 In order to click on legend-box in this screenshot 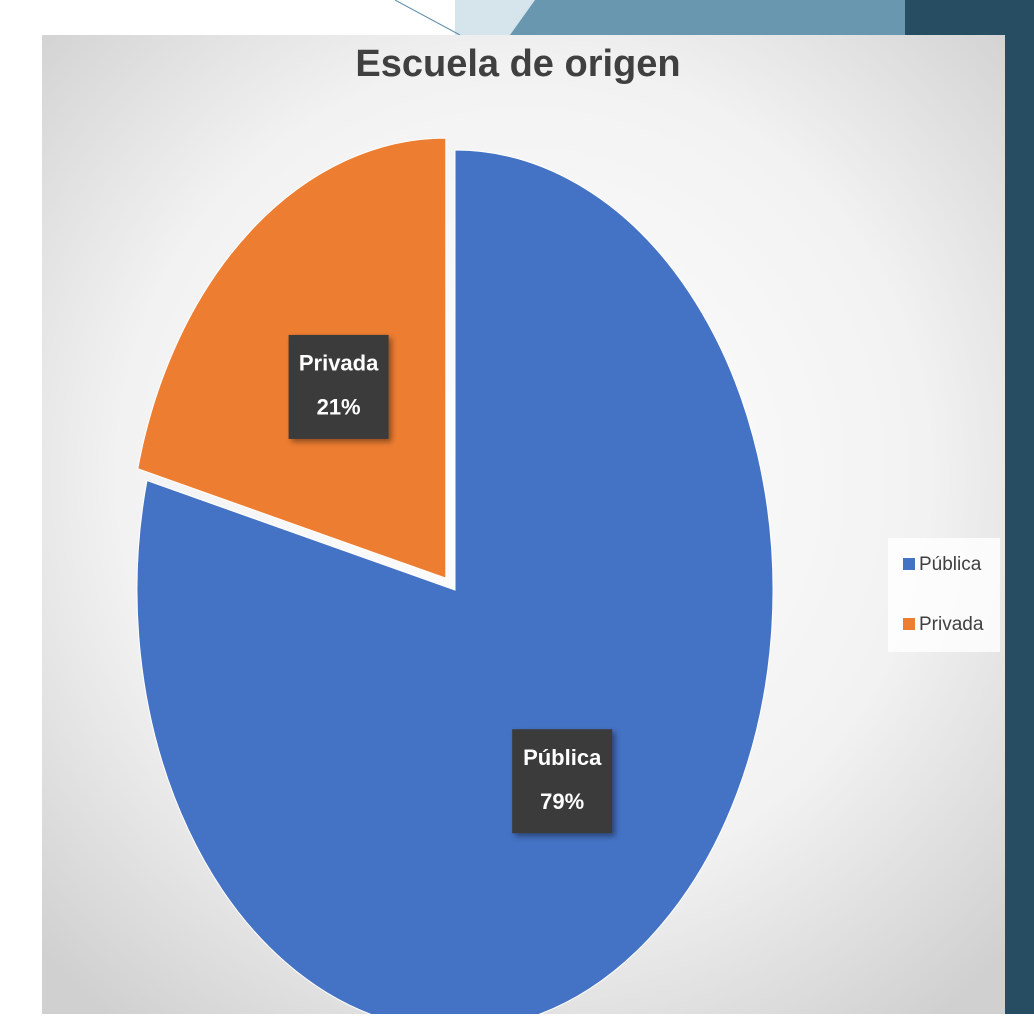, I will do `click(944, 595)`.